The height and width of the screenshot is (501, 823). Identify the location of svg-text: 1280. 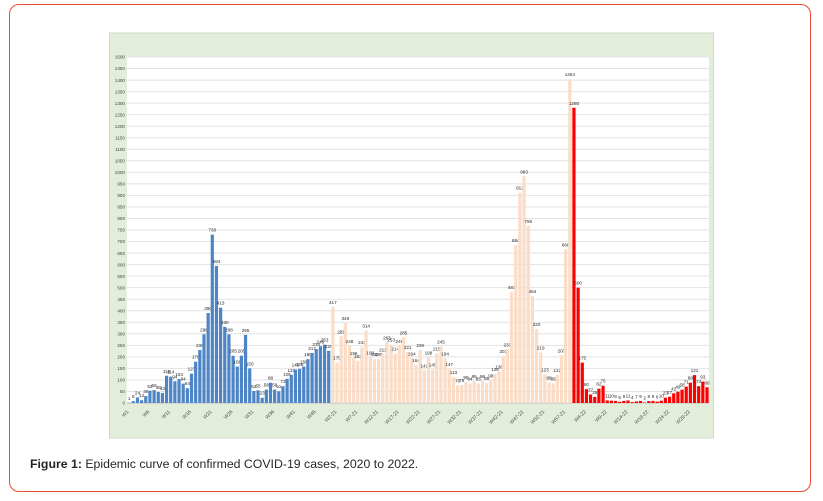
(574, 103).